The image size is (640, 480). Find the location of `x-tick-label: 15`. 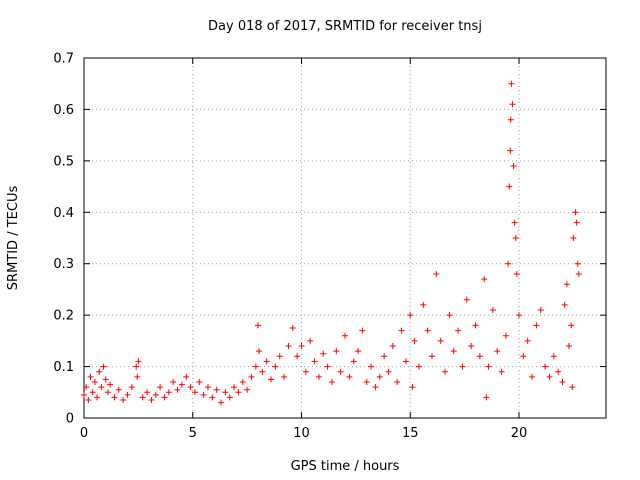

x-tick-label: 15 is located at coordinates (410, 433).